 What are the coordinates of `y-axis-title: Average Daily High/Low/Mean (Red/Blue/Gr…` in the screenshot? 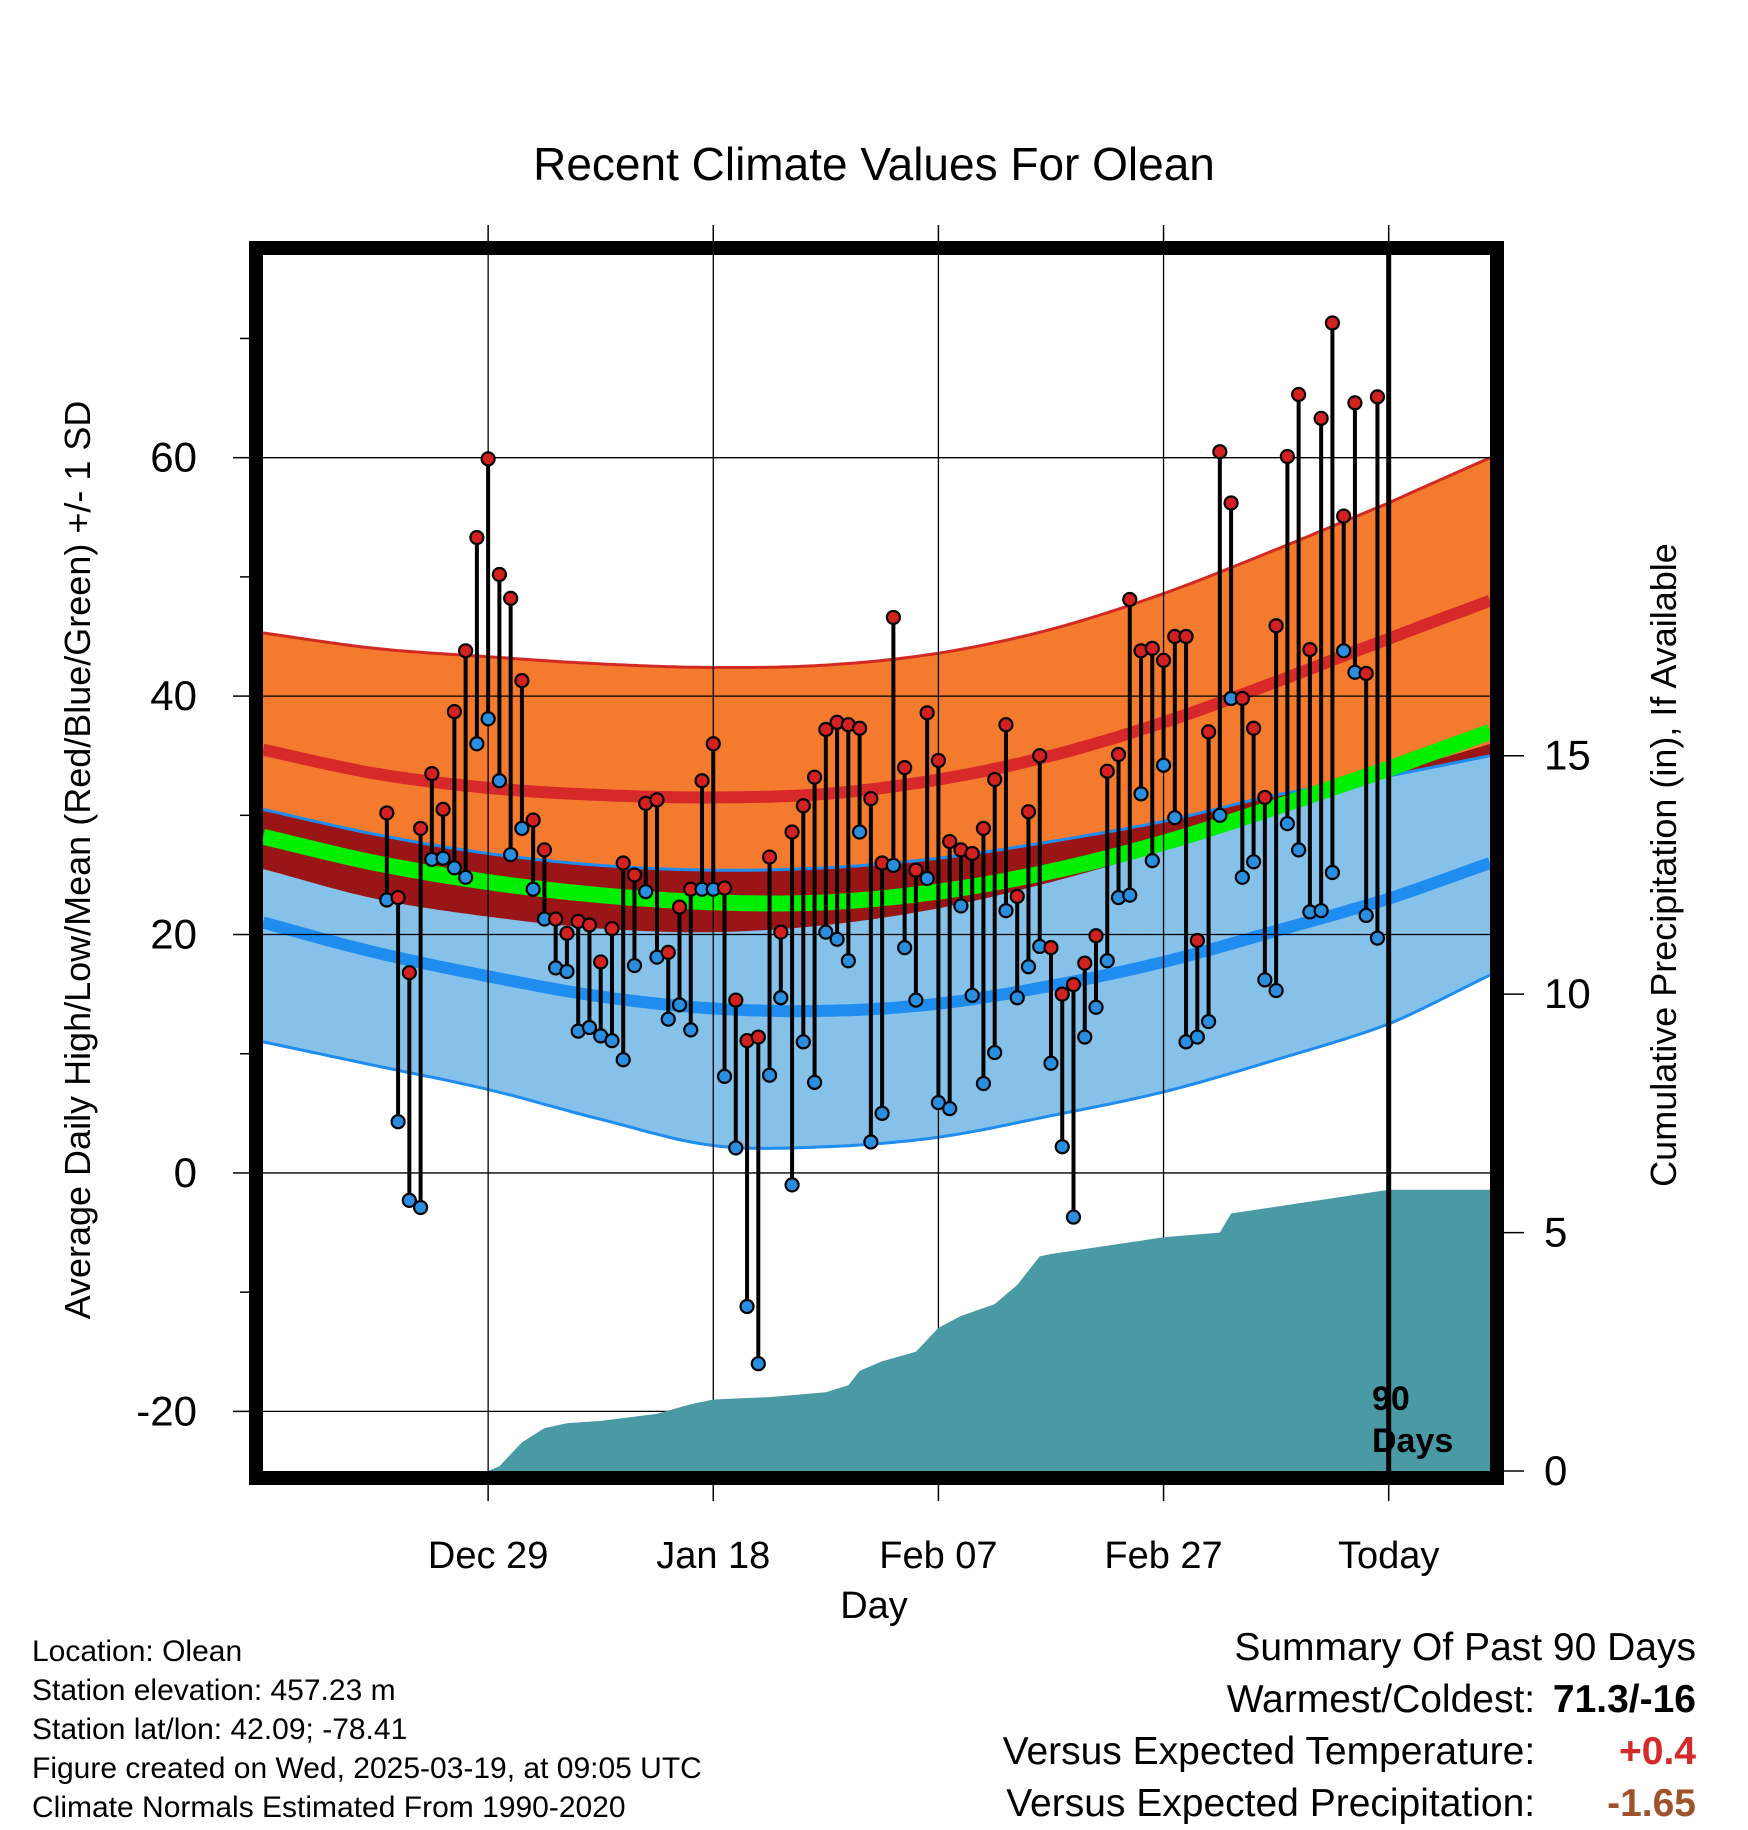 It's located at (77, 860).